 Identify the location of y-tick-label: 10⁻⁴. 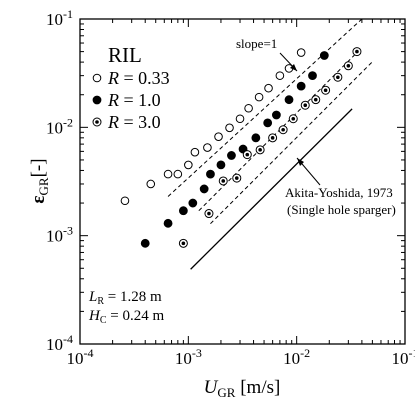
(59, 343).